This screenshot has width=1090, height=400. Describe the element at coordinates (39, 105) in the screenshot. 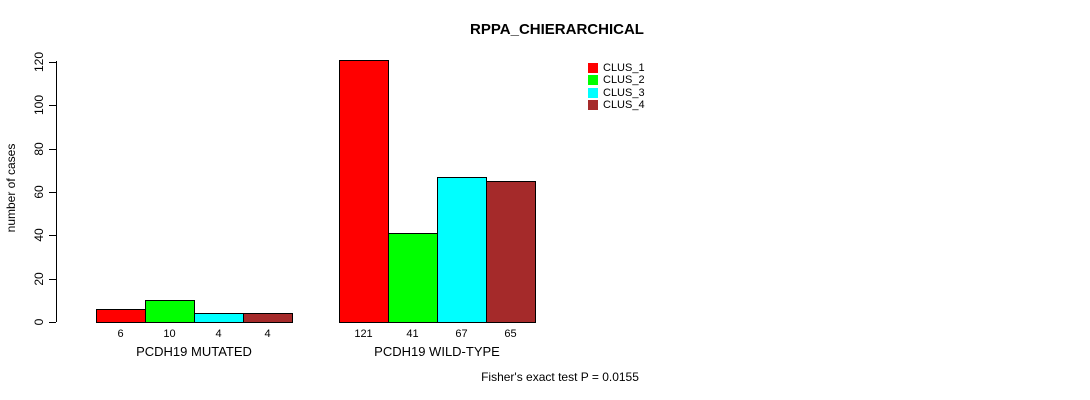

I see `y-tick-label: 100` at that location.